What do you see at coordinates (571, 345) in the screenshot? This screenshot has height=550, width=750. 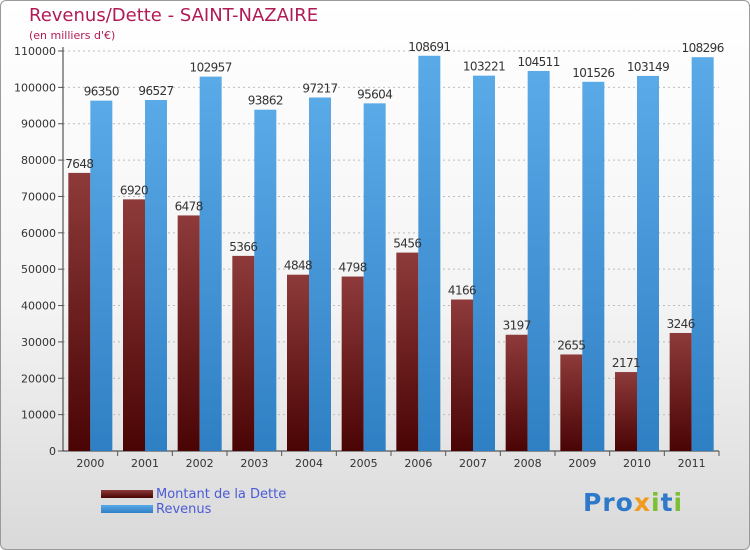 I see `data-label-dette: 2655` at bounding box center [571, 345].